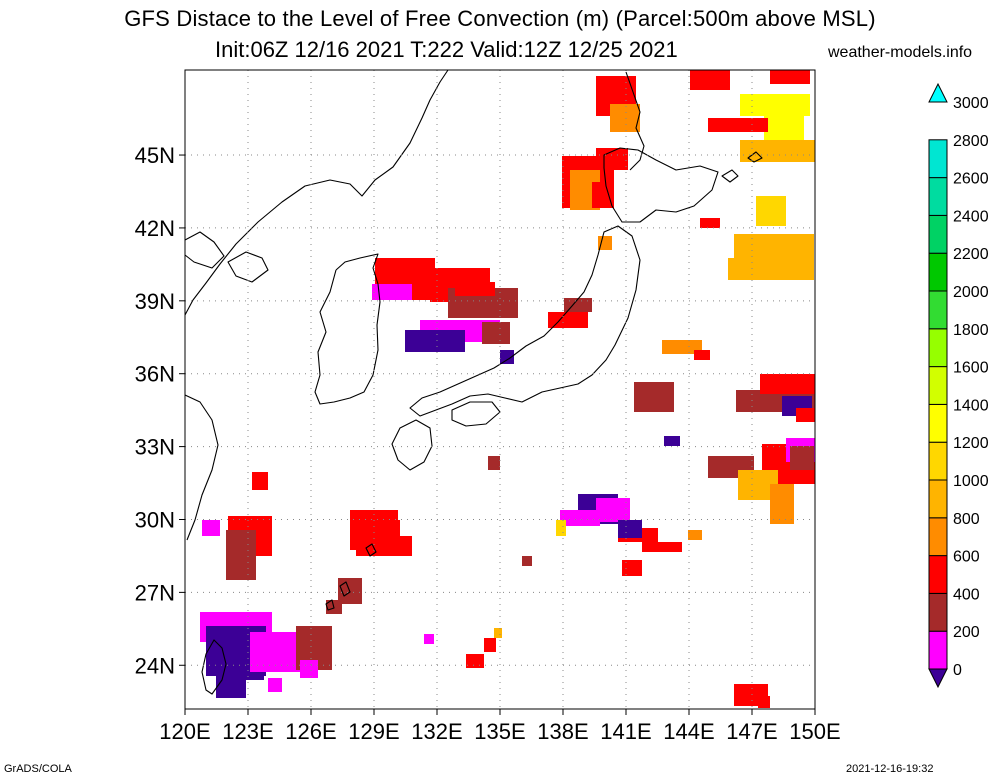 The height and width of the screenshot is (779, 1000). What do you see at coordinates (971, 254) in the screenshot?
I see `colorbar-label: 2200` at bounding box center [971, 254].